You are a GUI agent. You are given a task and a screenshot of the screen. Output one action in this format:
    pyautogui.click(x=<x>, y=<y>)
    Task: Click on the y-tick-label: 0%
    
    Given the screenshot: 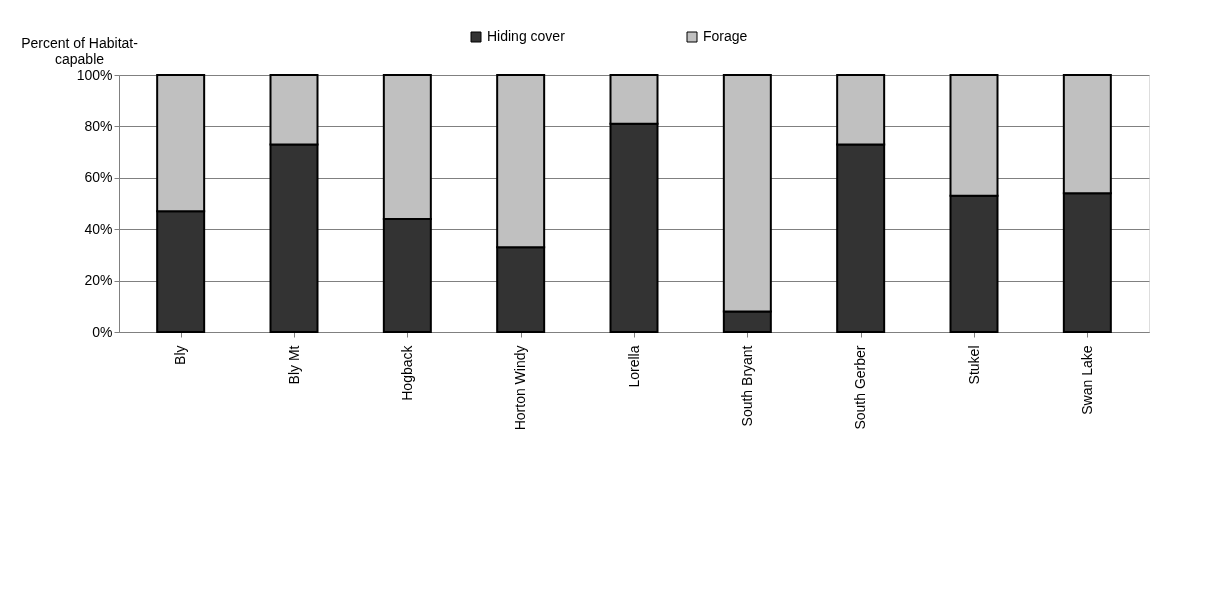 What is the action you would take?
    pyautogui.click(x=102, y=331)
    